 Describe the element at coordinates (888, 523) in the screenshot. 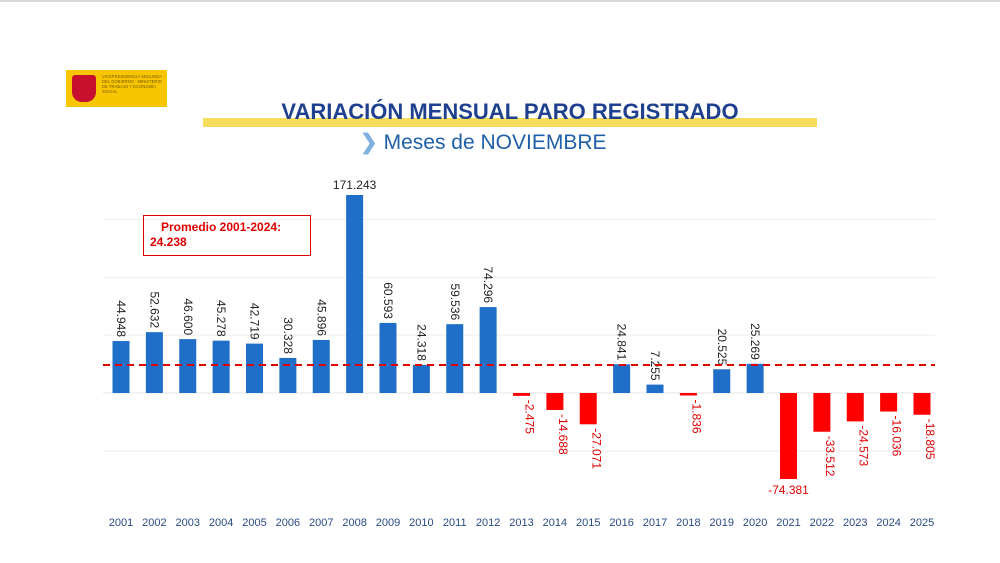

I see `x-tick-label-2024: 2024` at that location.